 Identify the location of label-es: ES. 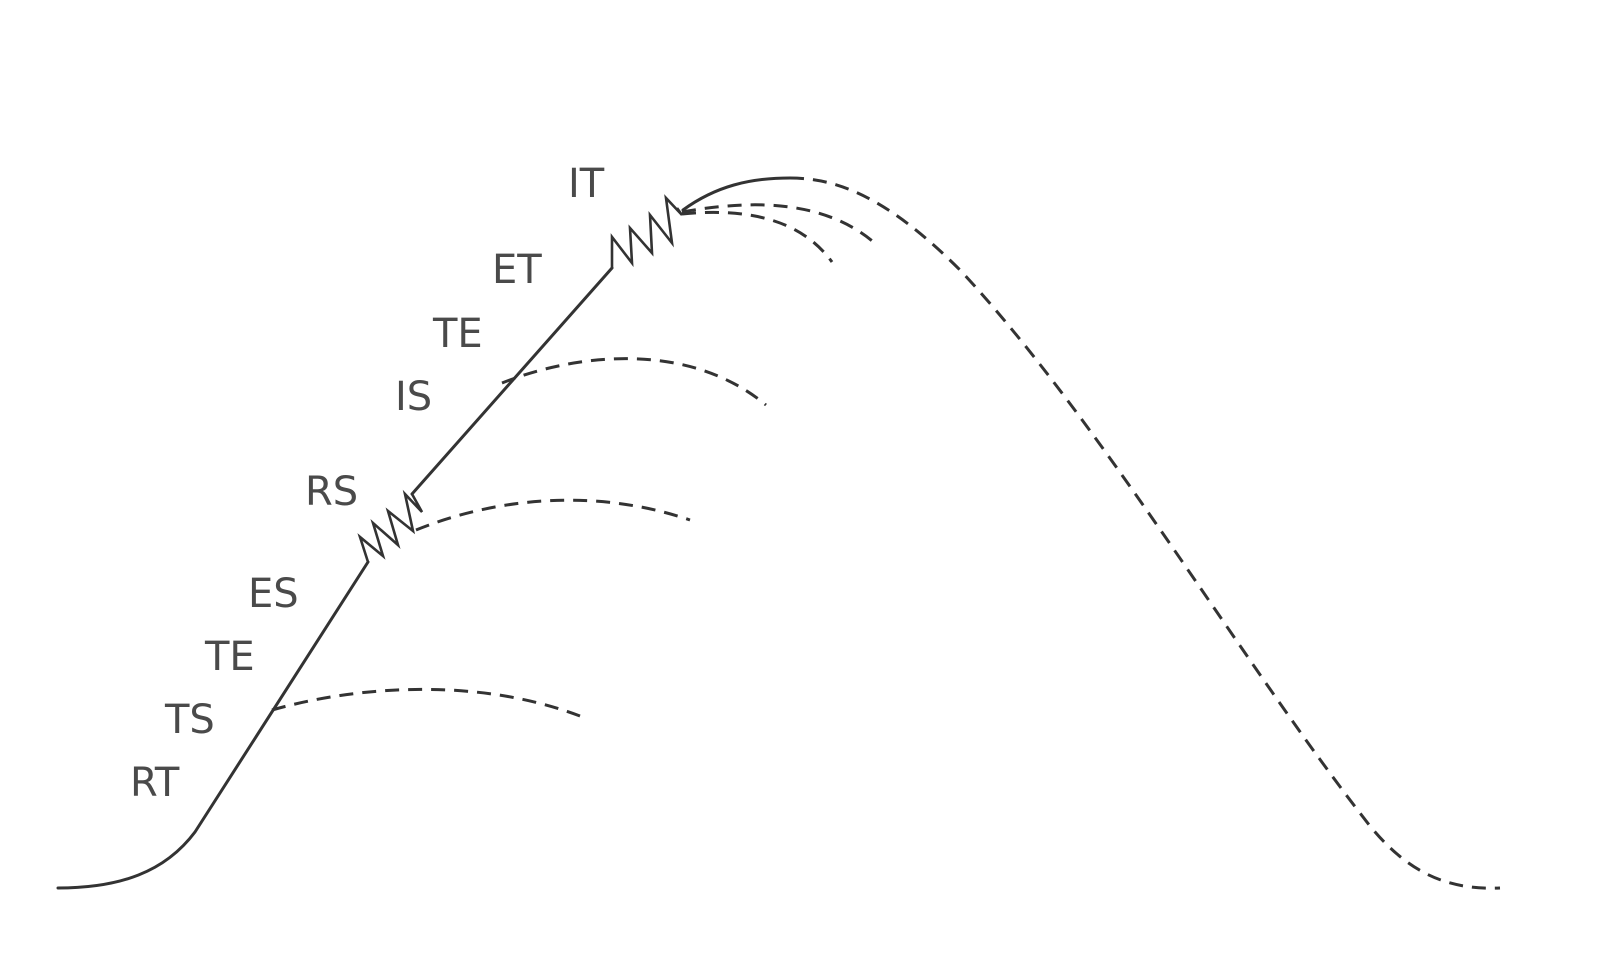
(273, 594).